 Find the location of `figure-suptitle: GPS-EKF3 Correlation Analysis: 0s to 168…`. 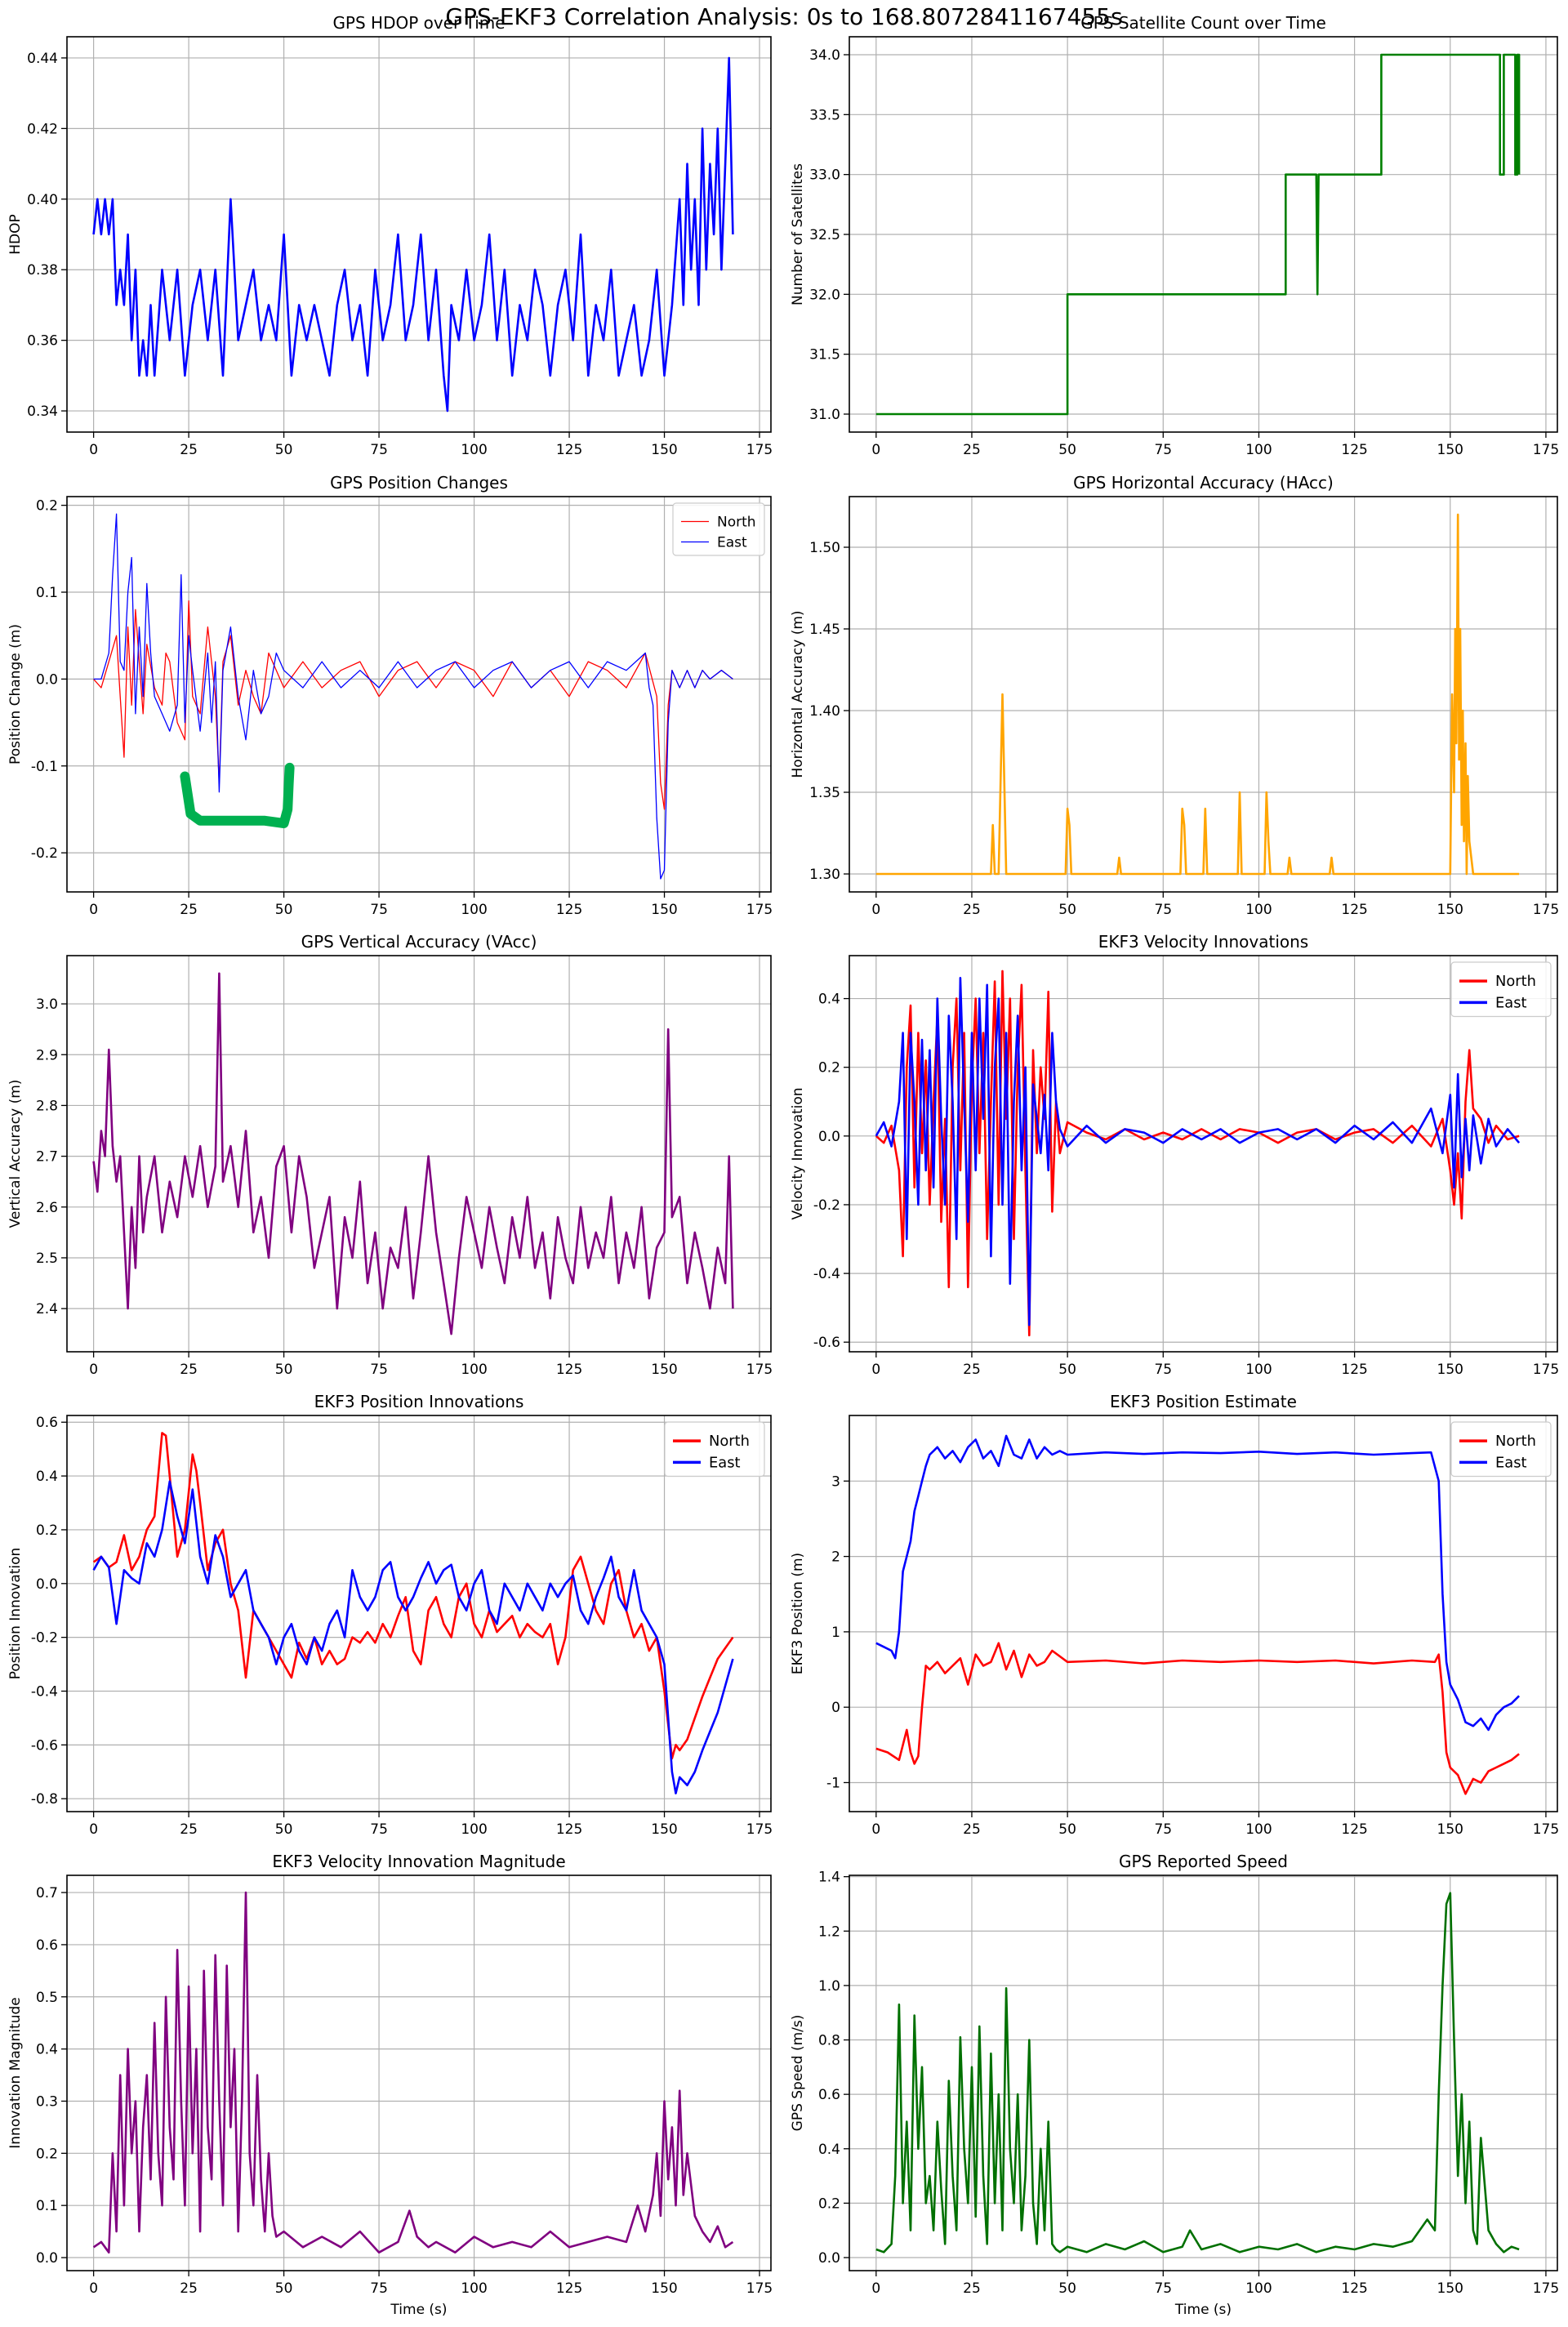

figure-suptitle: GPS-EKF3 Correlation Analysis: 0s to 168… is located at coordinates (783, 16).